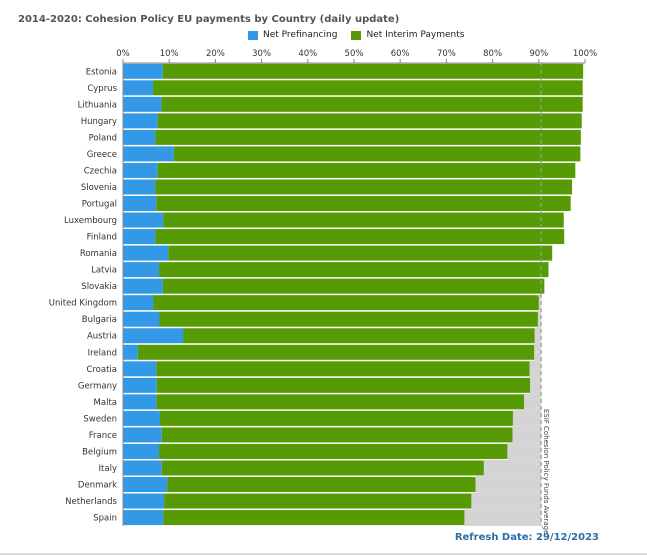 This screenshot has height=555, width=647. What do you see at coordinates (354, 54) in the screenshot?
I see `x-tick-label: 50%` at bounding box center [354, 54].